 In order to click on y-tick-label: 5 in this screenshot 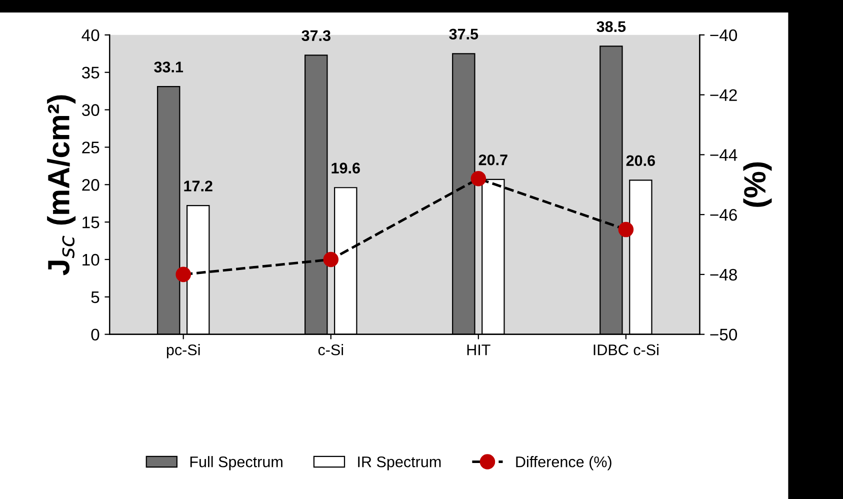, I will do `click(95, 297)`.